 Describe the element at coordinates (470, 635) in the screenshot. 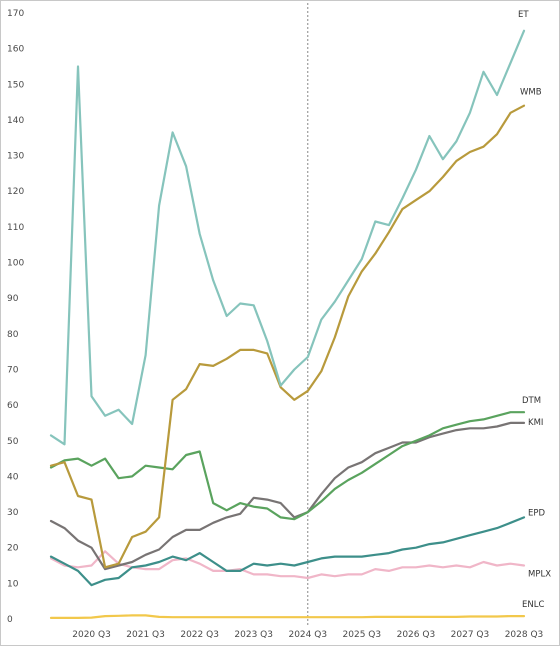

I see `x-tick-label: 2027 Q3` at that location.